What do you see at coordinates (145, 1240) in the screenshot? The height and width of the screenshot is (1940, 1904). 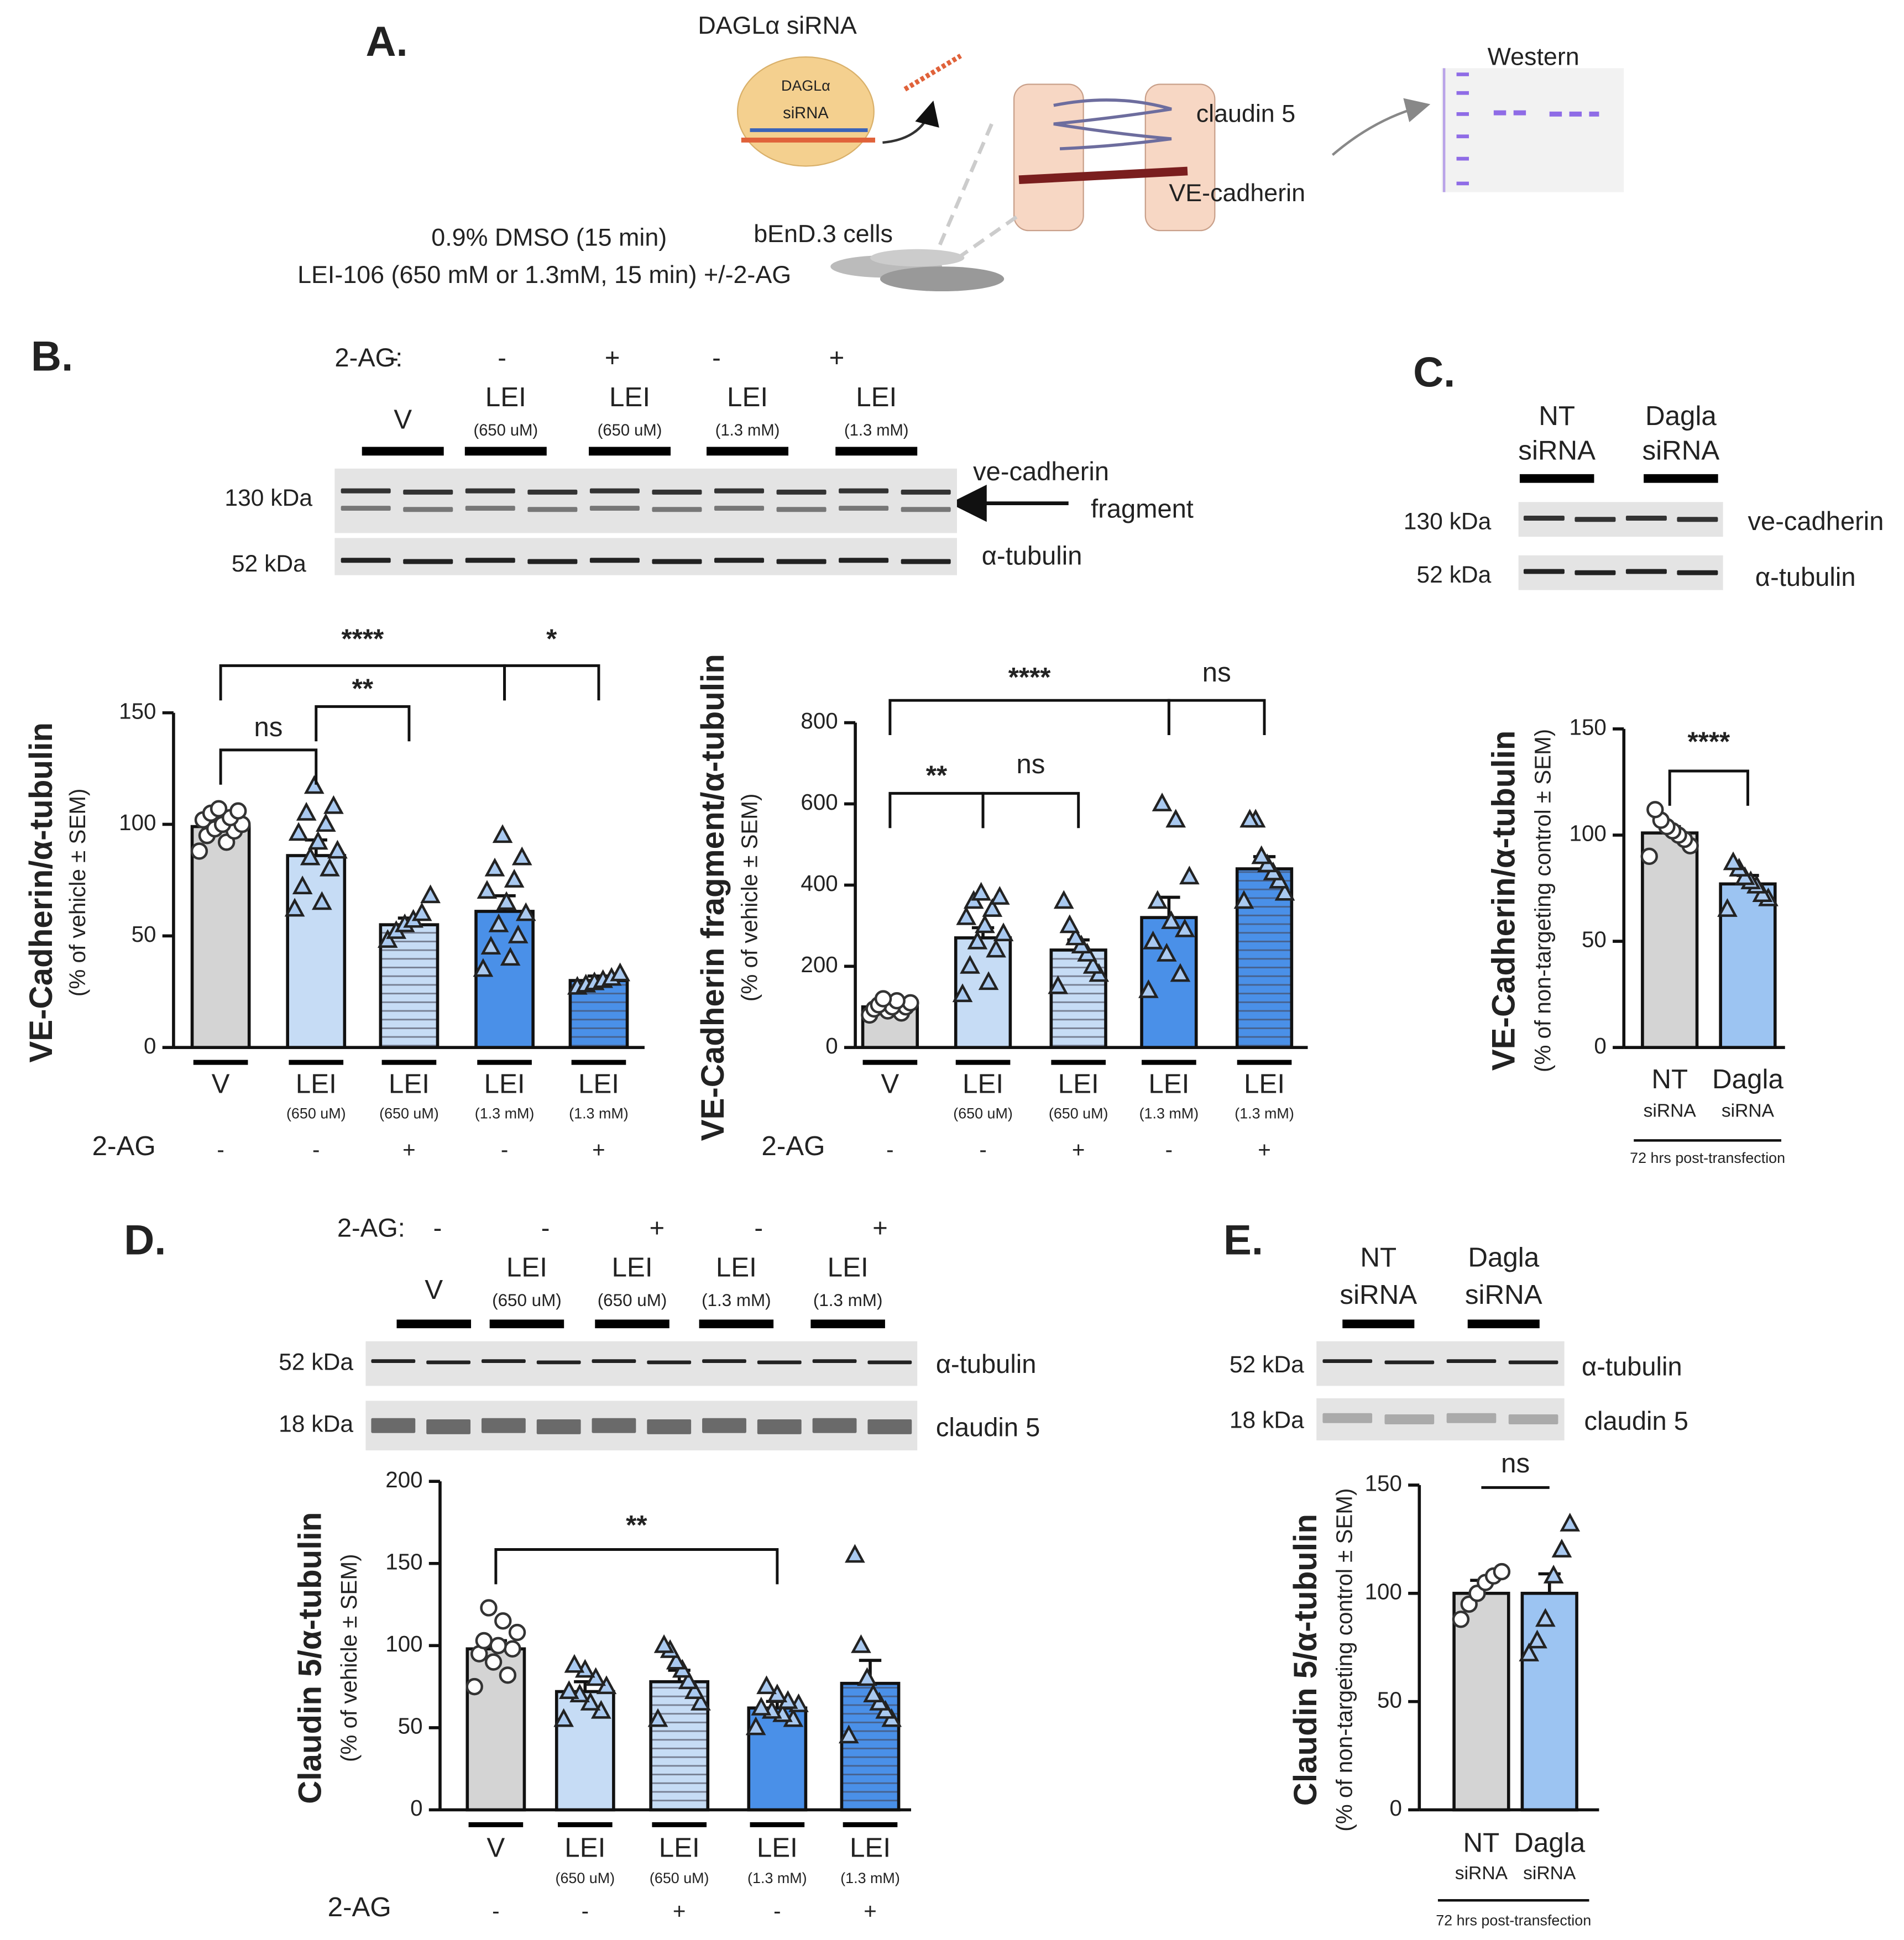 I see `panel-label: D.` at bounding box center [145, 1240].